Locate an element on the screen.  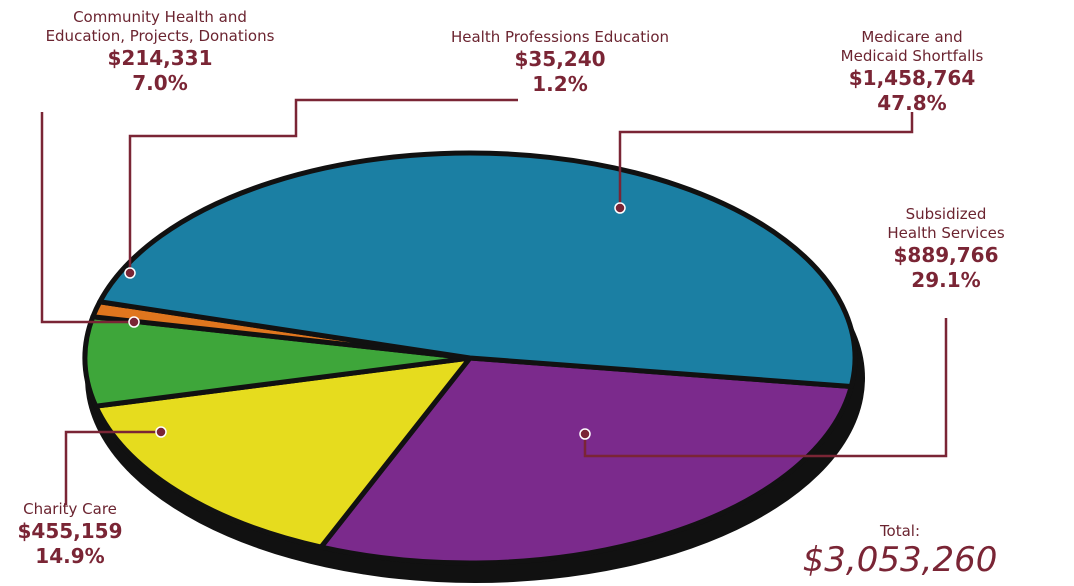
slice-label: Health Professions Education $35,240 1.2% is located at coordinates (560, 62).